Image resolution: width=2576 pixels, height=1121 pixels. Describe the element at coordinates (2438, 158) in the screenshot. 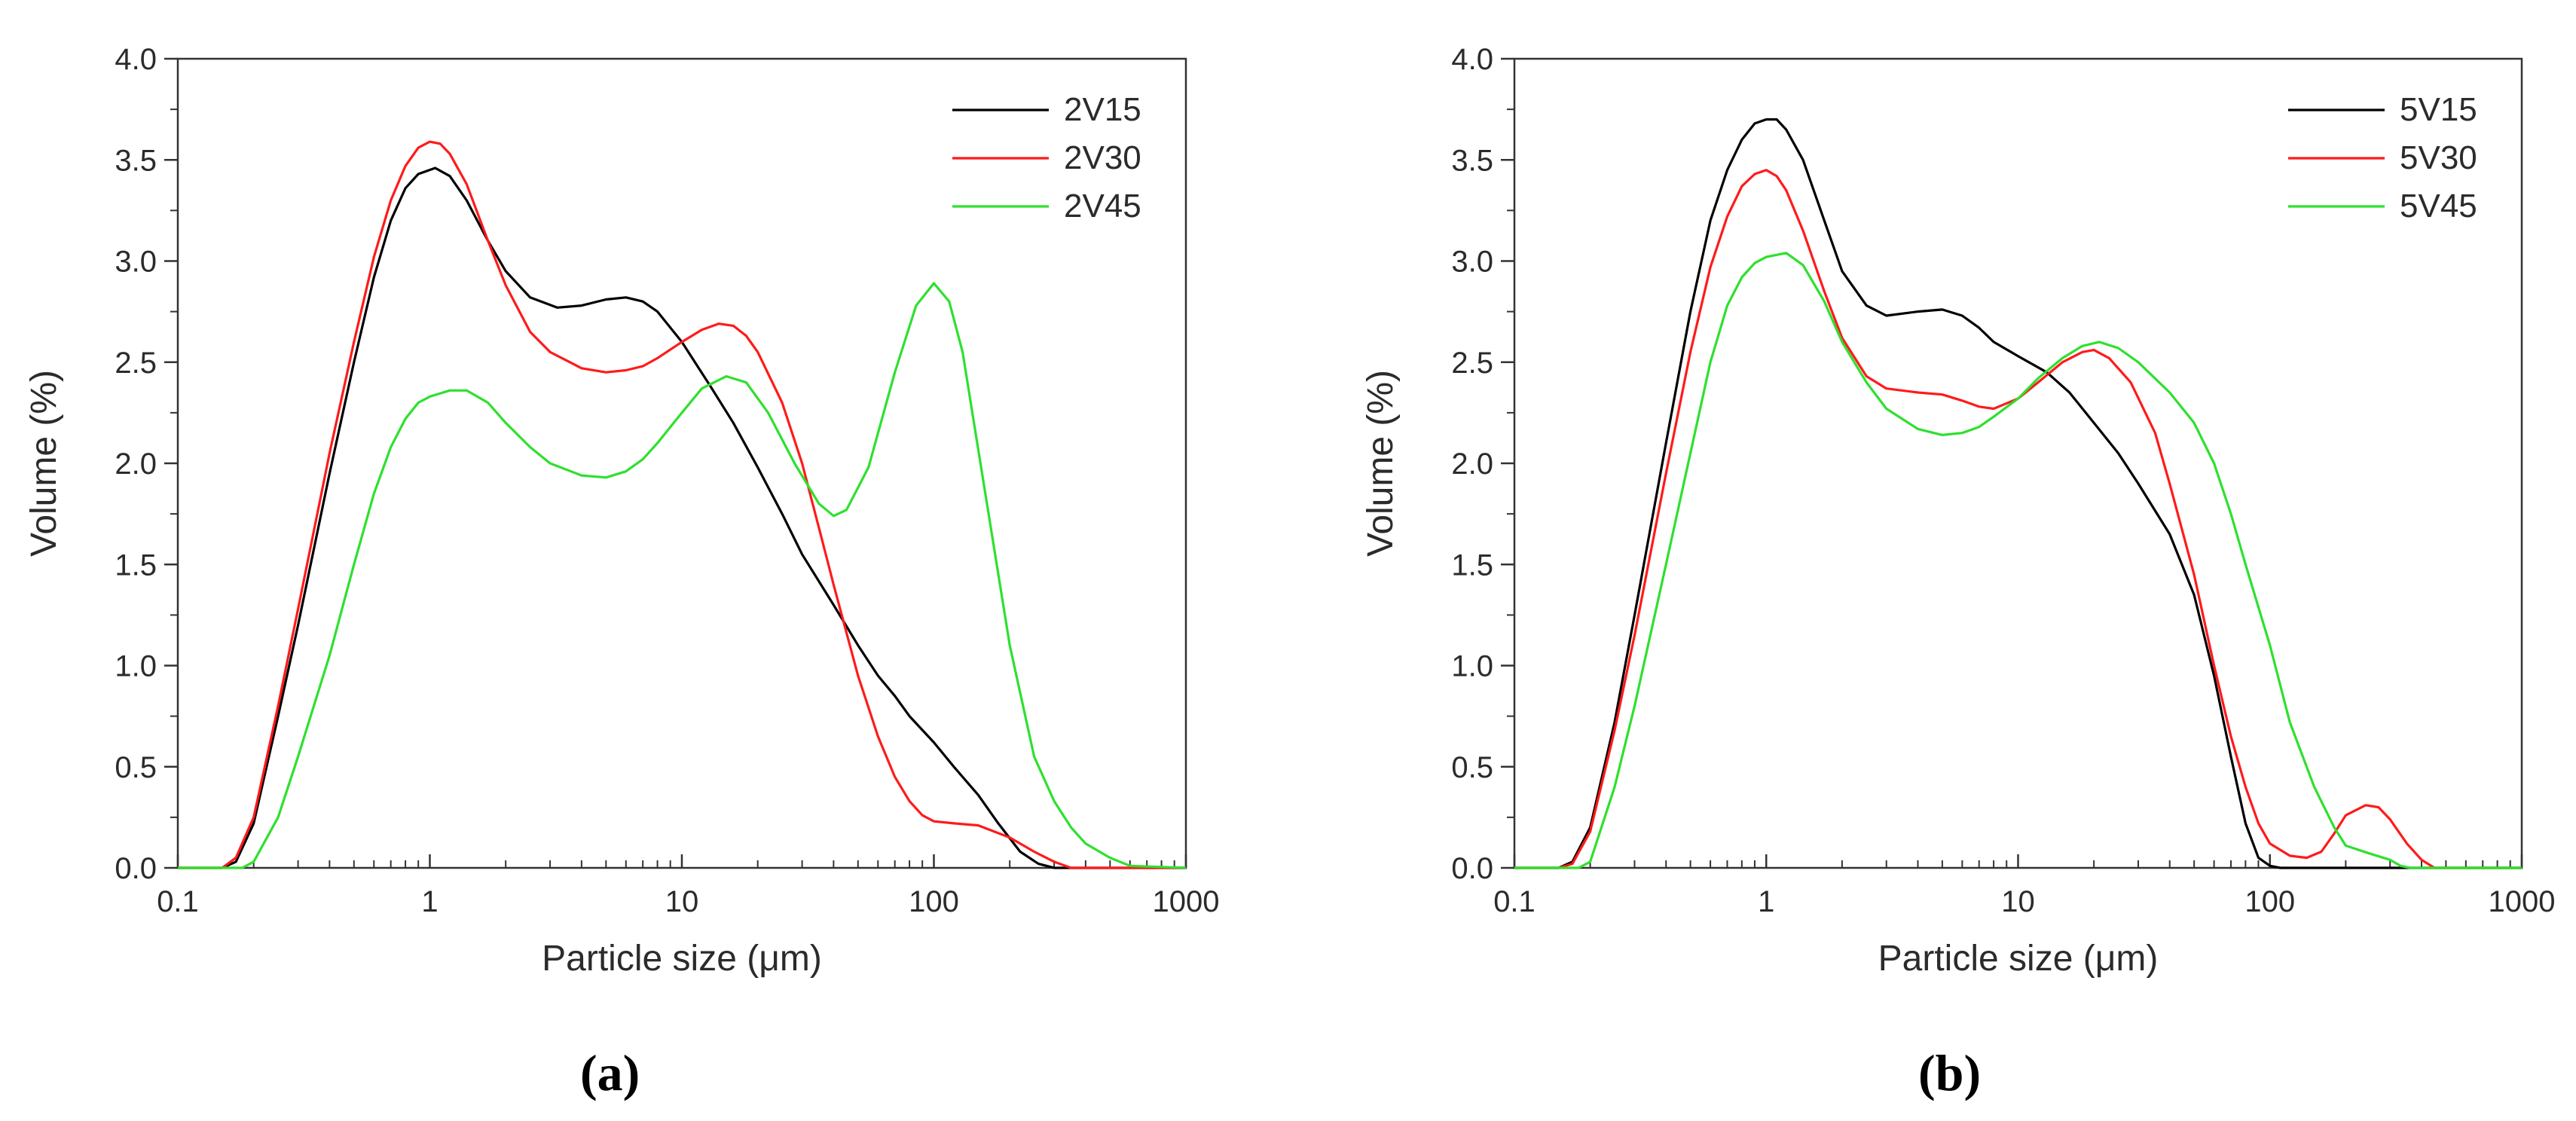

I see `legend-label-5V30: 5V30` at that location.